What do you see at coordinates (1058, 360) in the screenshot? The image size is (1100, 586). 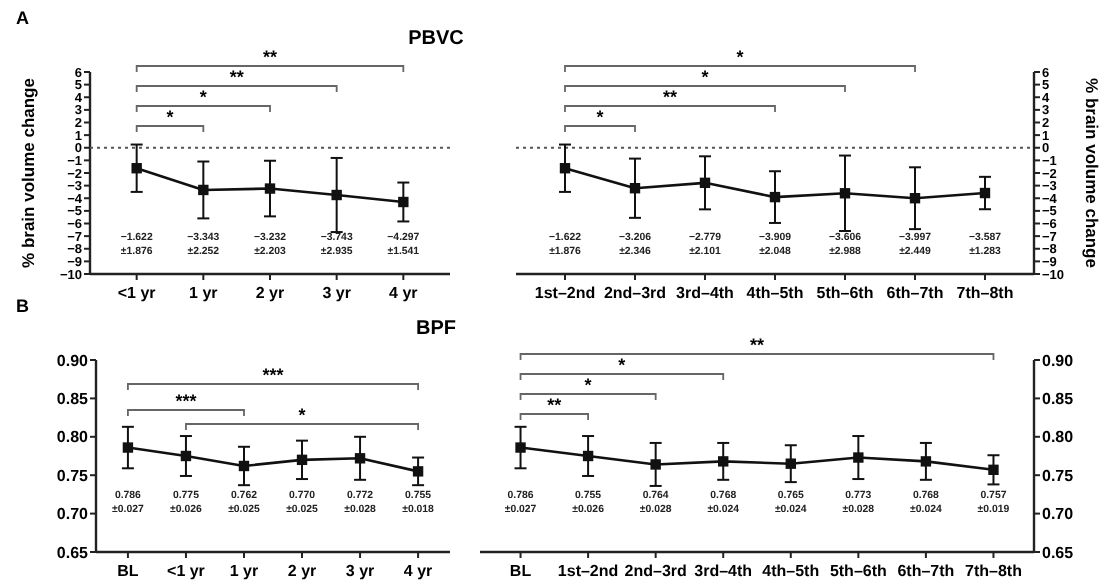 I see `y2-tick-label: 0.90` at bounding box center [1058, 360].